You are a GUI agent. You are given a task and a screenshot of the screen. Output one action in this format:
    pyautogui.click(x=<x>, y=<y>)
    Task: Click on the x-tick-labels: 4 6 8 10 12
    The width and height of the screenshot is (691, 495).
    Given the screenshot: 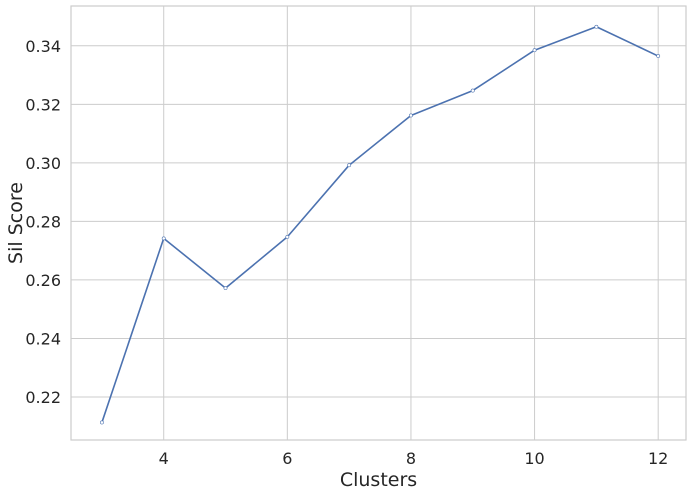 What is the action you would take?
    pyautogui.click(x=414, y=458)
    